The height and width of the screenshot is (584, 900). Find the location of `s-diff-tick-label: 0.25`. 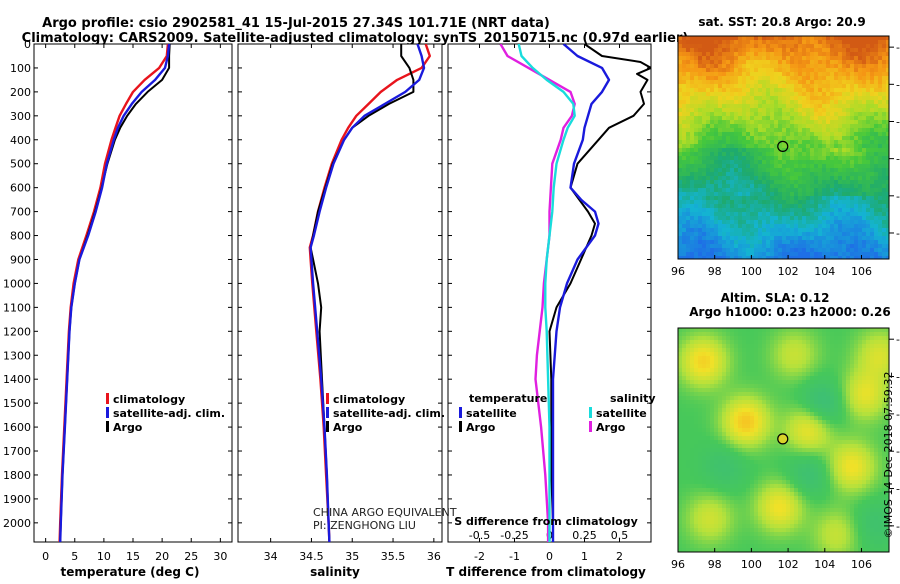

s-diff-tick-label: 0.25 is located at coordinates (584, 535).